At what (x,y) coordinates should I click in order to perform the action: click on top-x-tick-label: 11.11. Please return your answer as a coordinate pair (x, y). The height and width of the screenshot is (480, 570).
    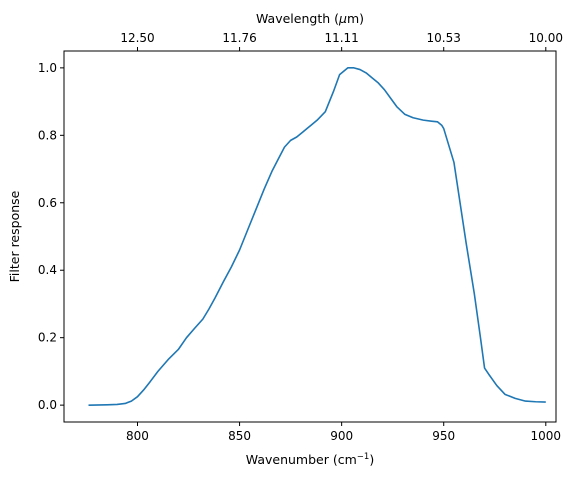
    Looking at the image, I should click on (341, 38).